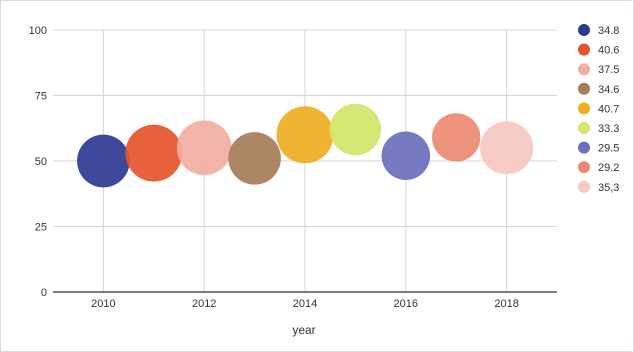  I want to click on x-tick-label: 2010, so click(103, 304).